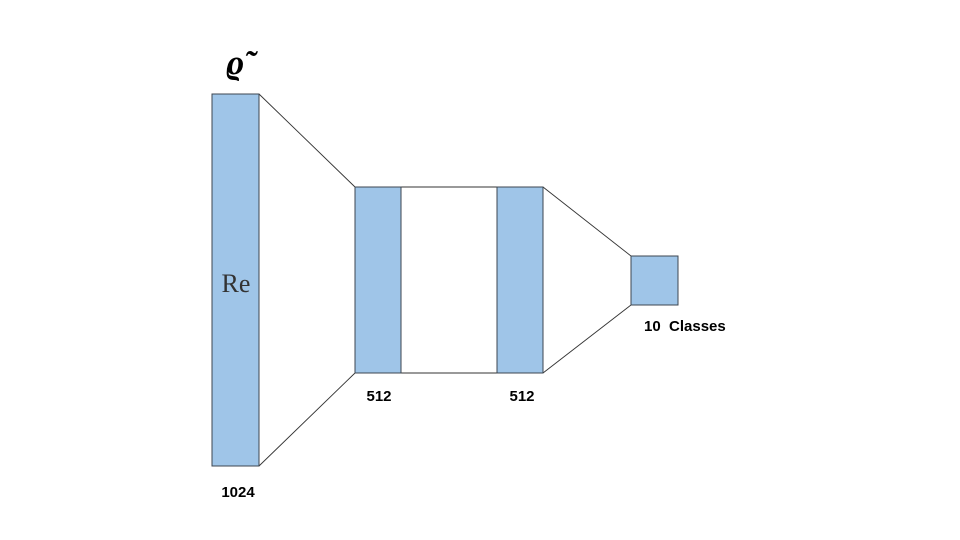  Describe the element at coordinates (242, 63) in the screenshot. I see `input-symbol-label: ϱ̃` at that location.